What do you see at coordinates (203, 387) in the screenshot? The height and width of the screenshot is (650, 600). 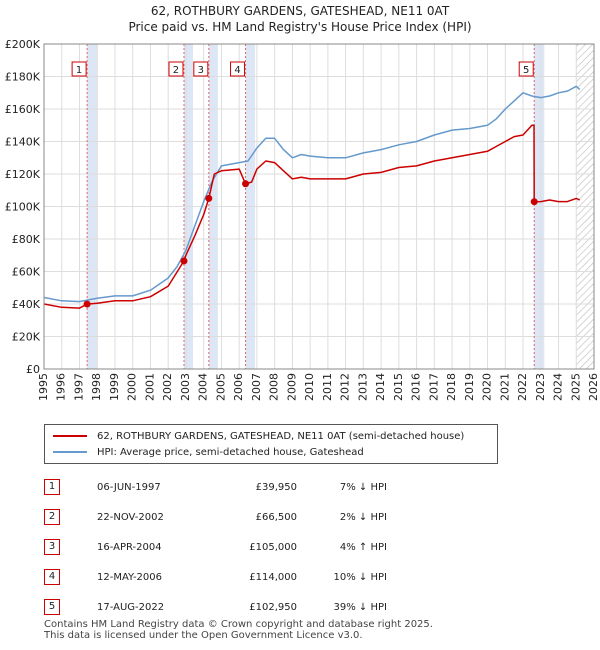 I see `x-tick-label: 2004` at bounding box center [203, 387].